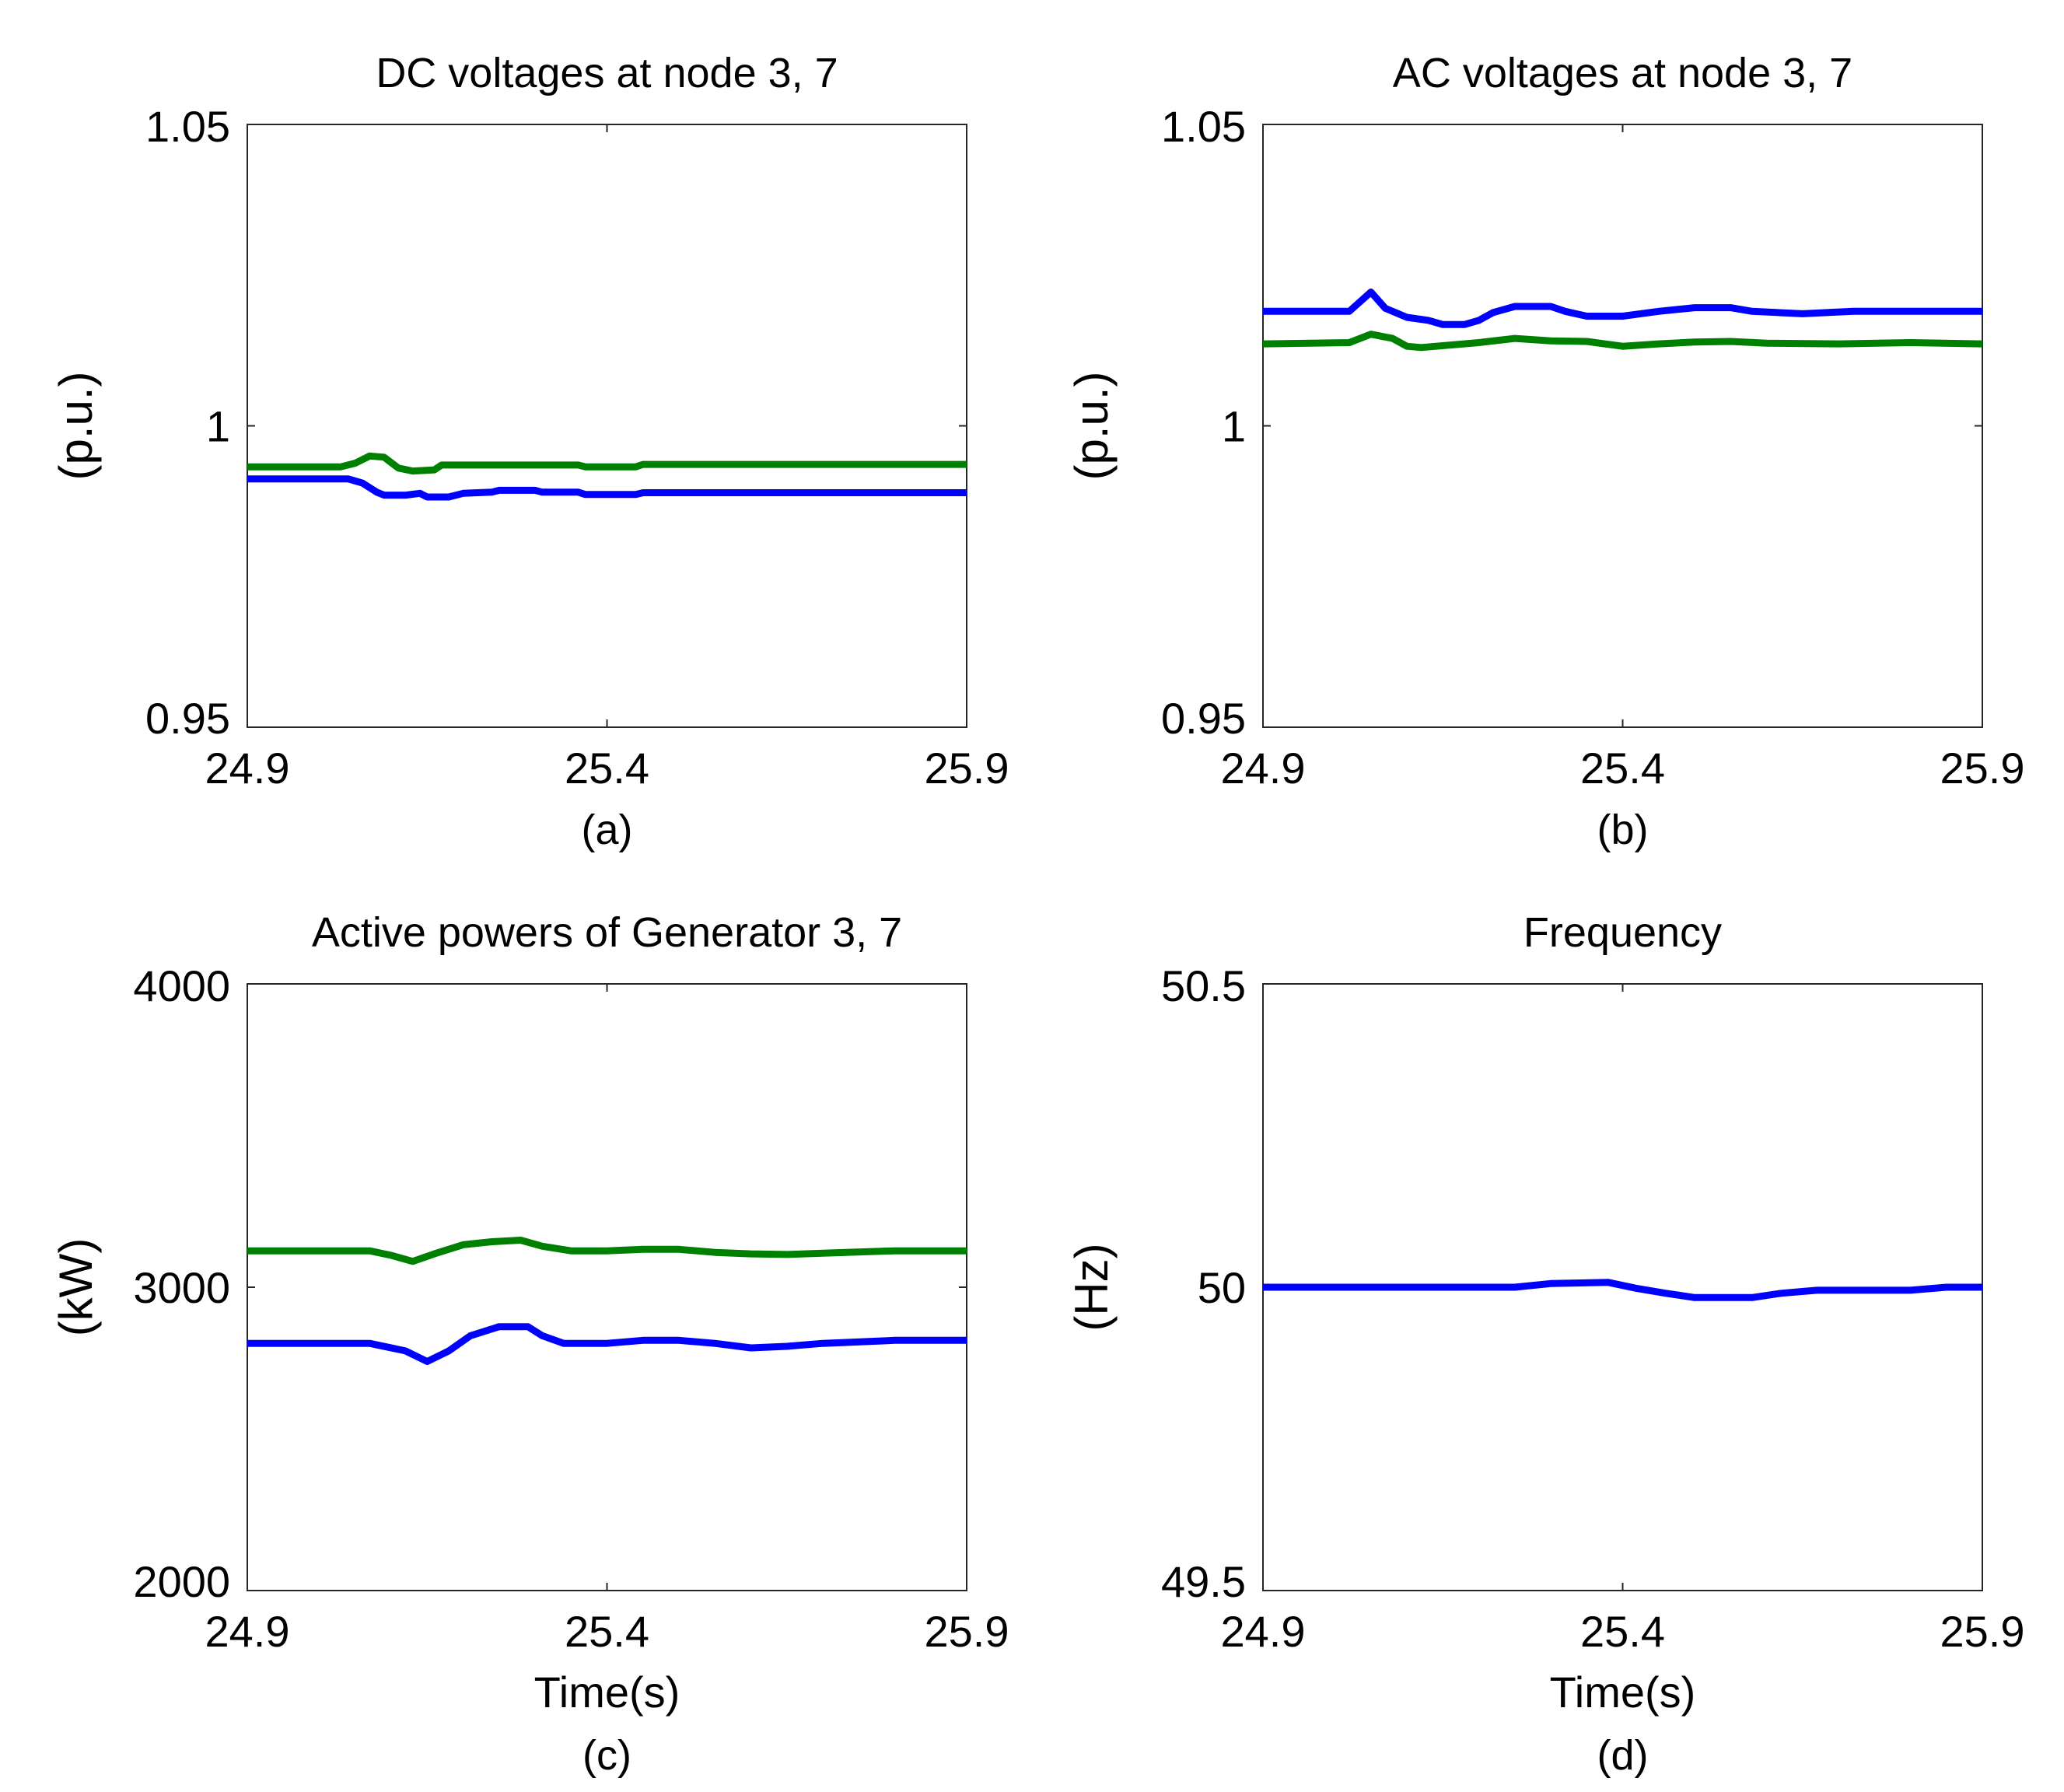  I want to click on y-tick-label: 2000, so click(182, 1582).